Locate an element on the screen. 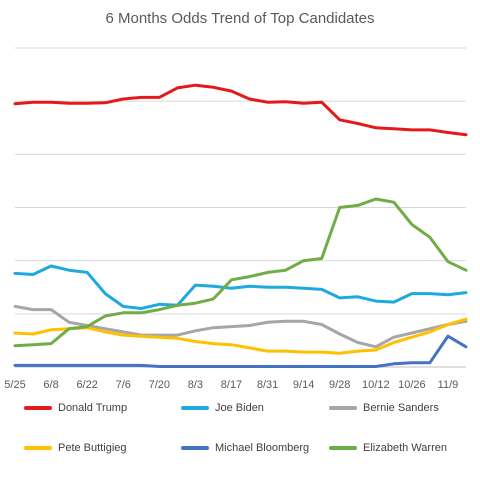 This screenshot has height=480, width=480. chart-title: 6 Months Odds Trend of Top Candidates is located at coordinates (240, 18).